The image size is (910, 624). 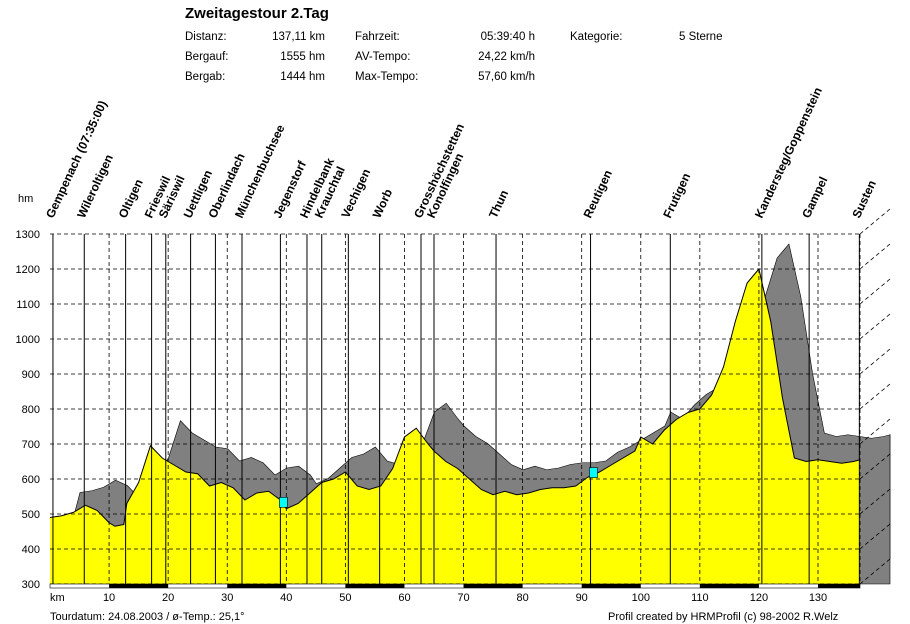 I want to click on bergab-value: 1444 hm, so click(x=302, y=77).